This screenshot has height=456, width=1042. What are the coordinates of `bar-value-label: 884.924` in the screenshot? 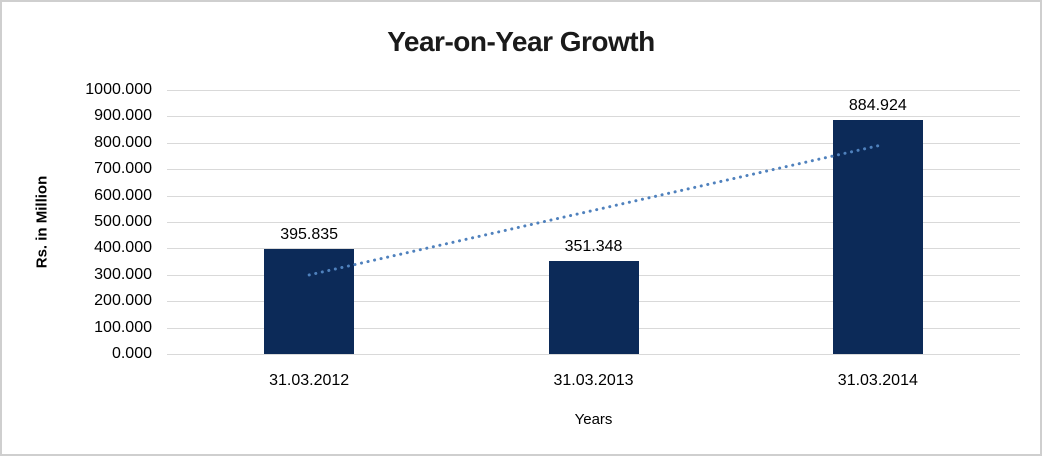 It's located at (877, 106).